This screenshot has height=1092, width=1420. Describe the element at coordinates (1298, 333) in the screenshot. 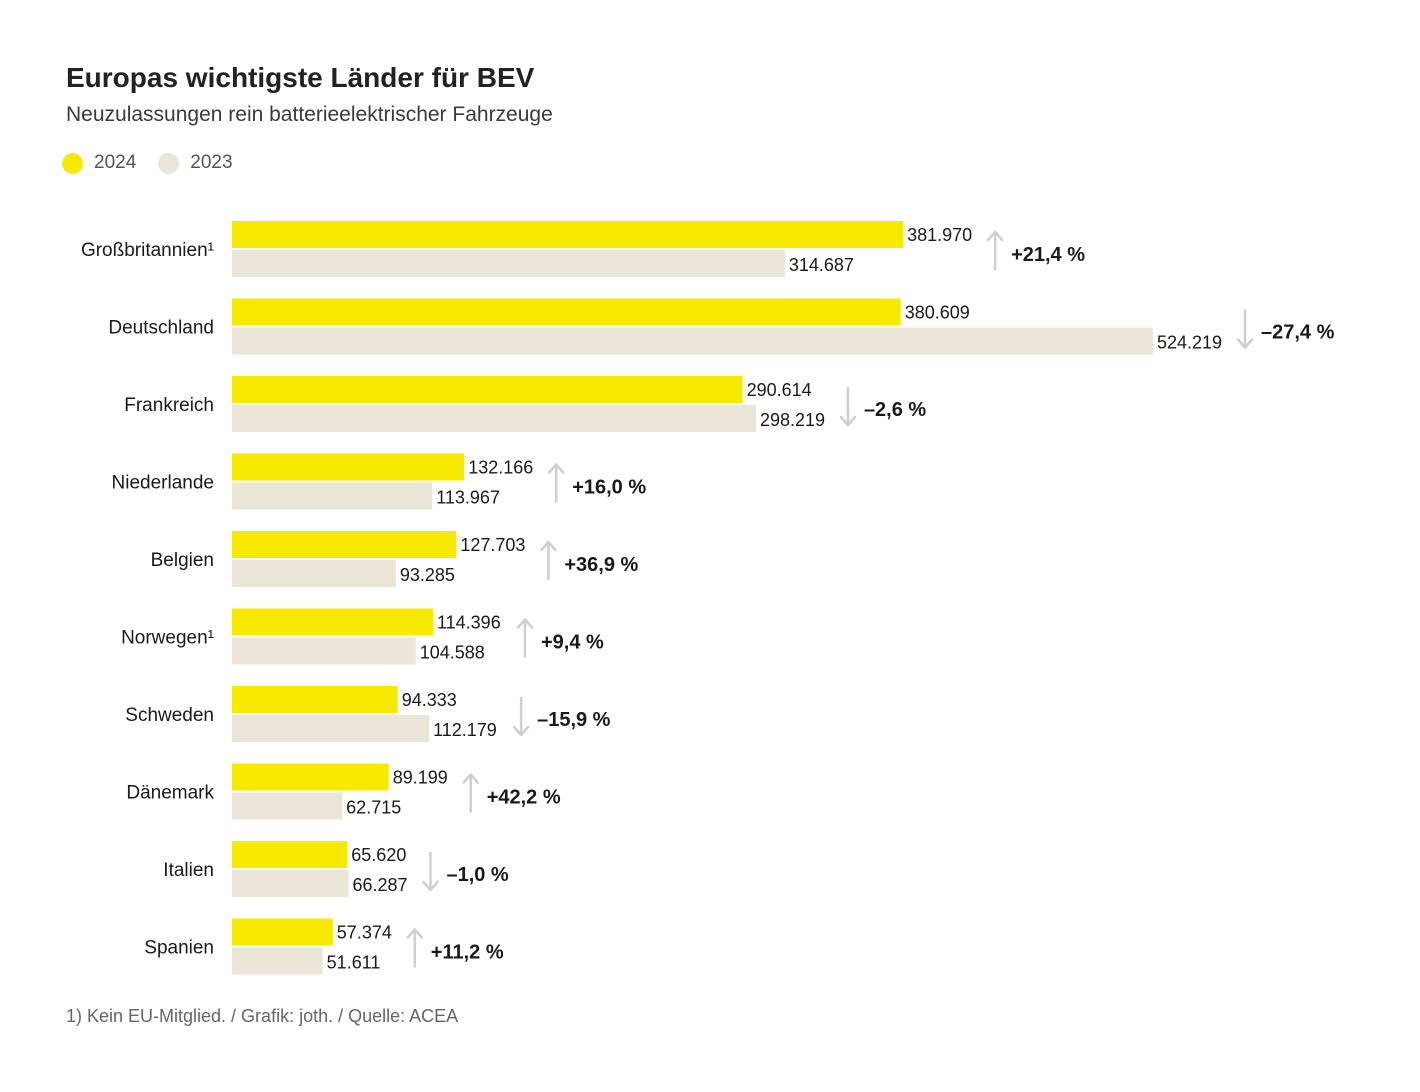

I see `change-label: –27,4 %` at that location.